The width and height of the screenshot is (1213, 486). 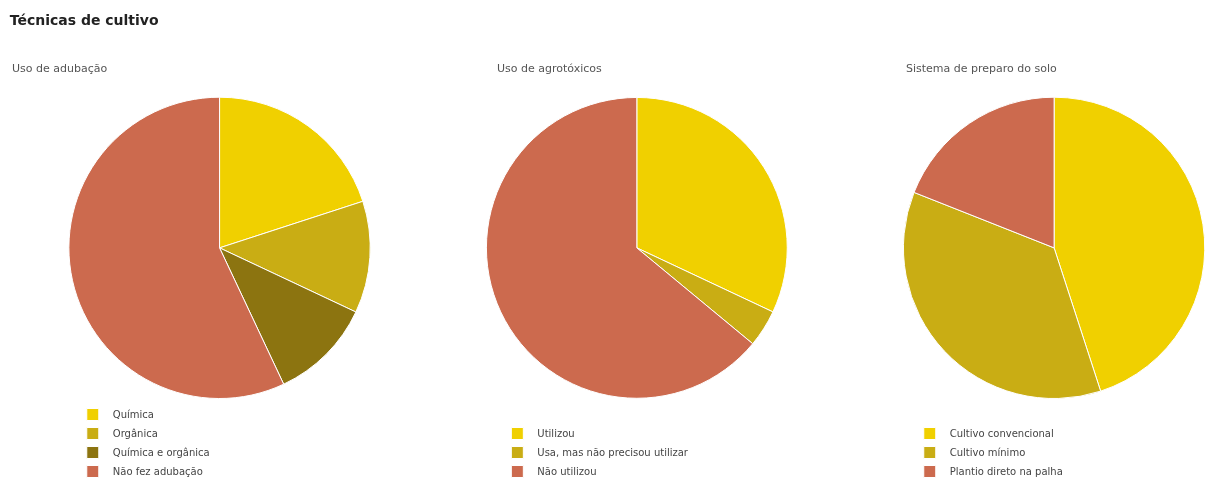 What do you see at coordinates (550, 68) in the screenshot?
I see `chart-subtitle: Uso de agrotóxicos` at bounding box center [550, 68].